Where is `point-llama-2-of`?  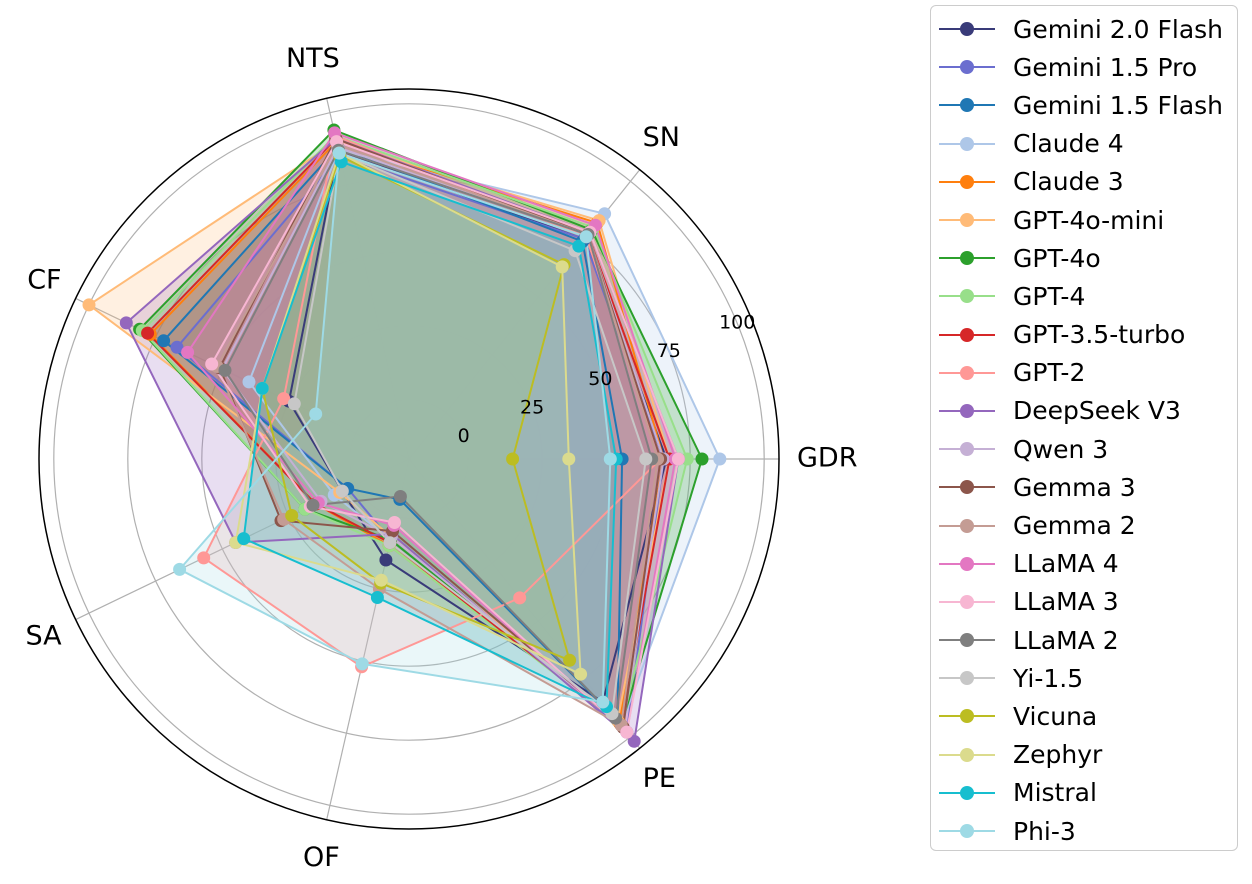
point-llama-2-of is located at coordinates (400, 496).